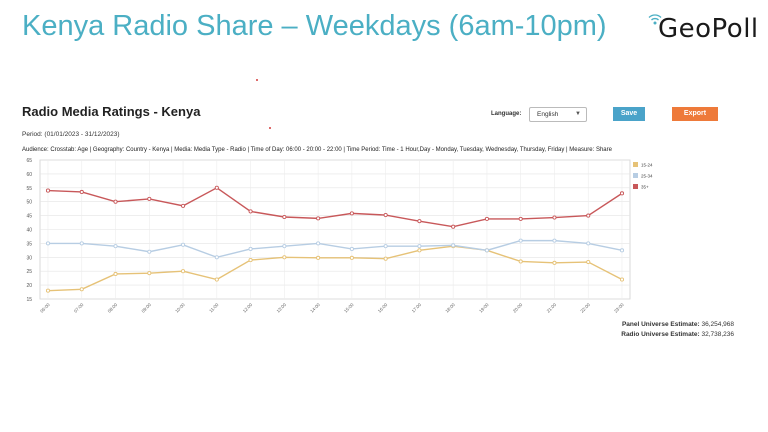 This screenshot has height=432, width=768. What do you see at coordinates (29, 217) in the screenshot?
I see `y-tick-label: 45` at bounding box center [29, 217].